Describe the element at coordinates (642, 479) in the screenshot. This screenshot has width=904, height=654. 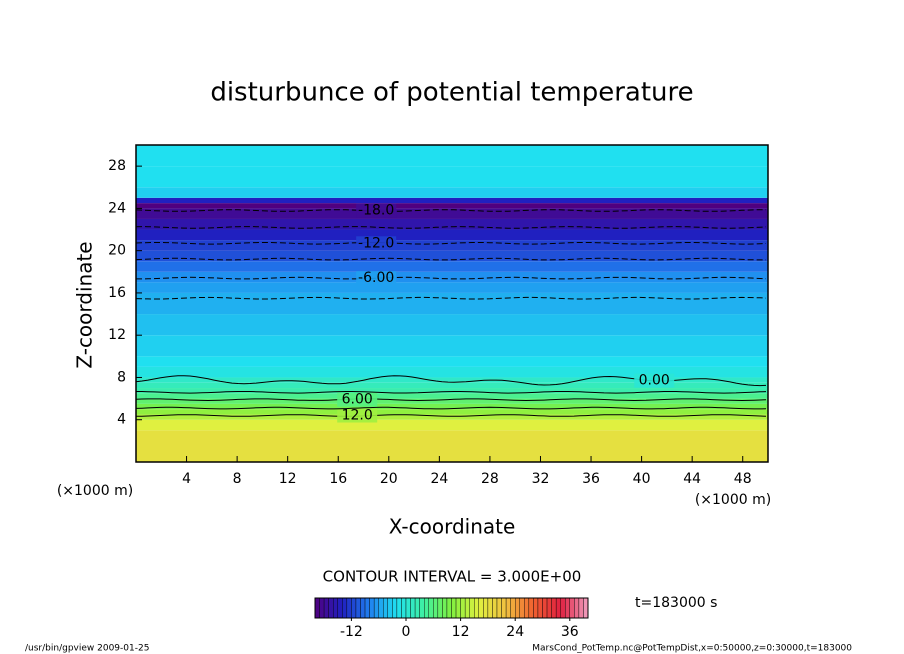
I see `x-tick-label: 40` at that location.